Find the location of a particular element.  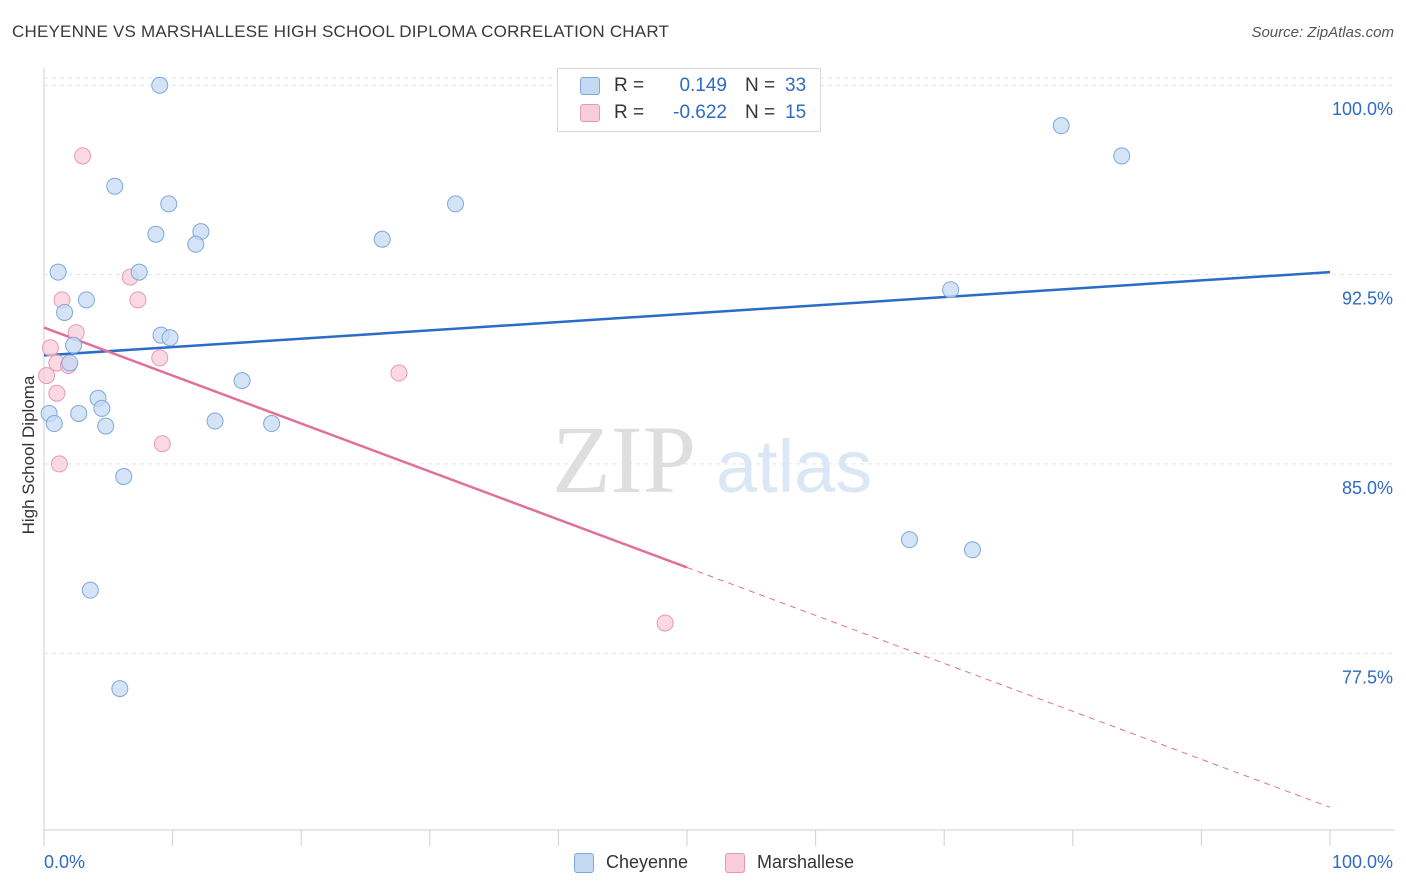

correlation-legend: R = 0.149 N = 33 R = -0.622 N = 15 is located at coordinates (689, 100).